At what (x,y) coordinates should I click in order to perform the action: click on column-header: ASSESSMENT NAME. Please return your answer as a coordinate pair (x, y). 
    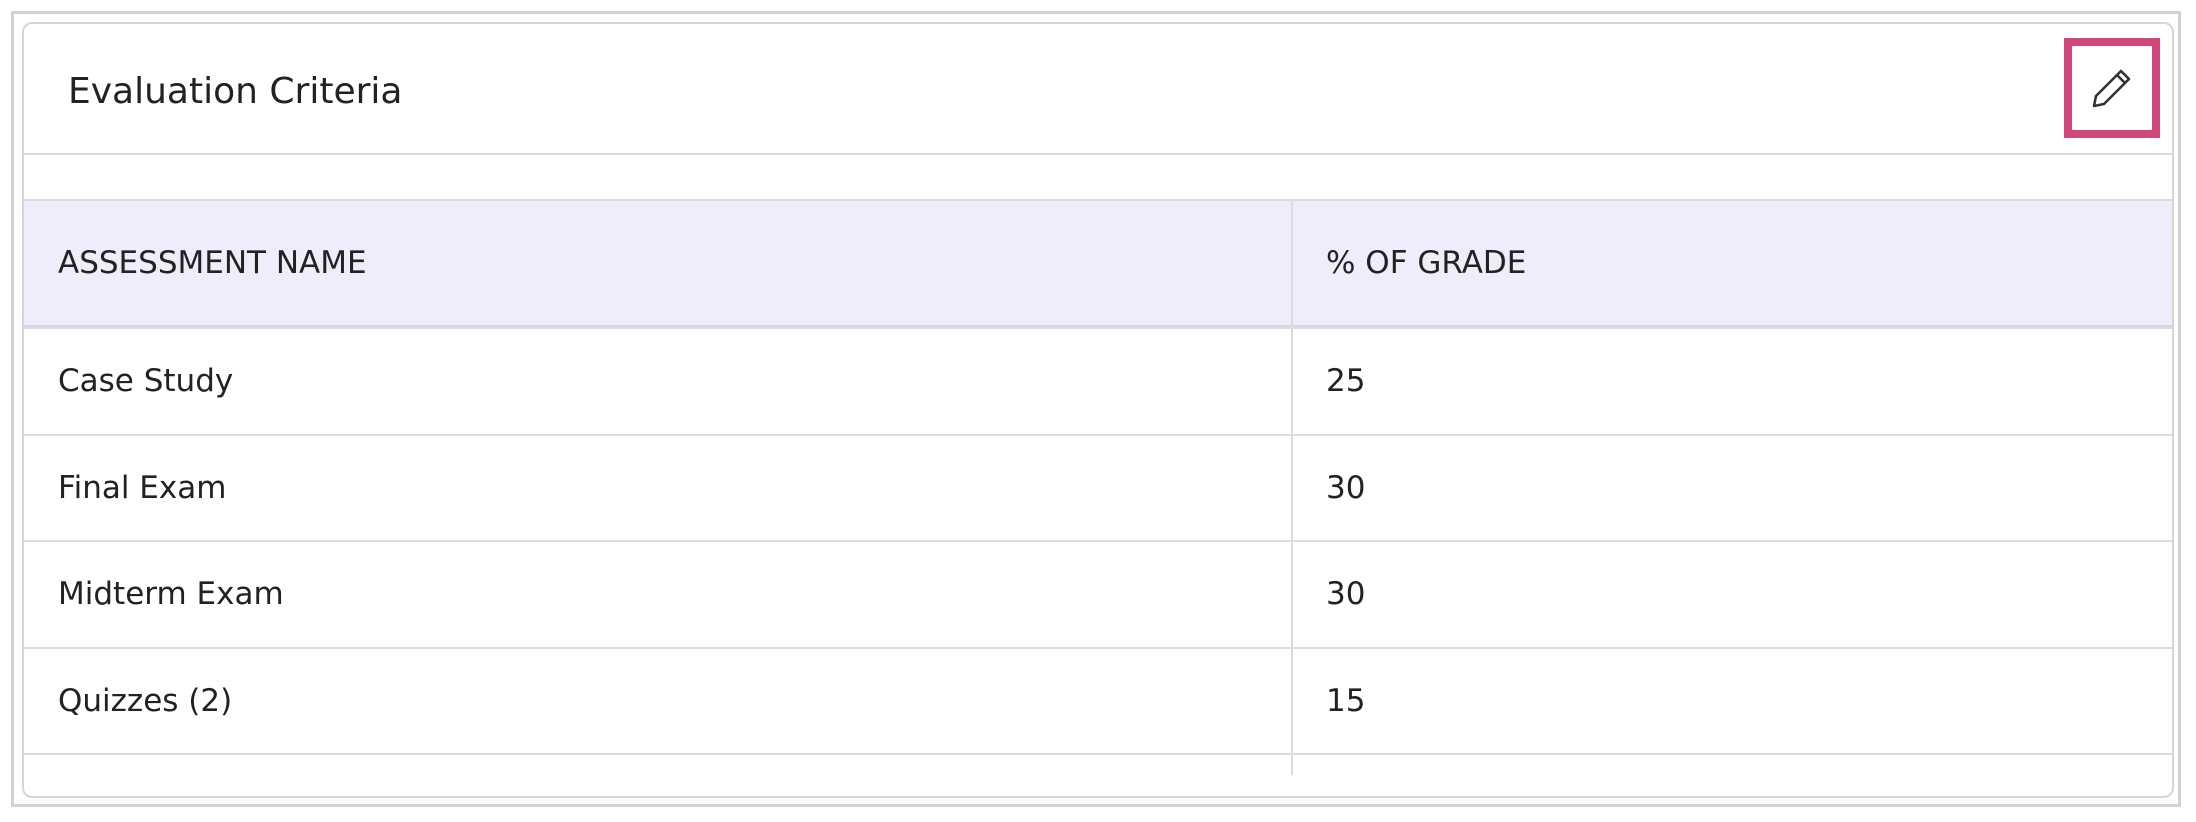
    Looking at the image, I should click on (212, 263).